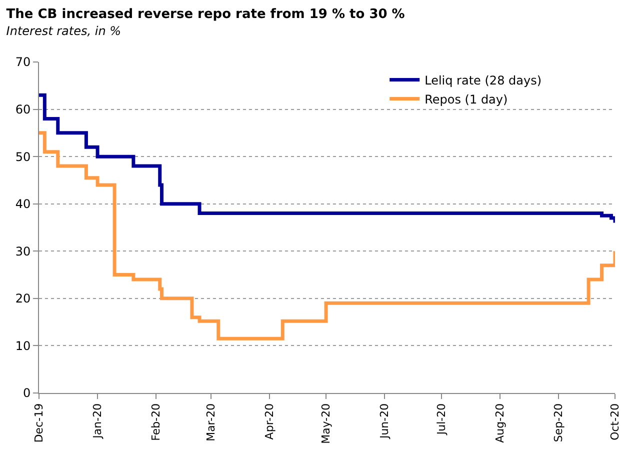  I want to click on legend-label: Leliq rate (28 days), so click(483, 80).